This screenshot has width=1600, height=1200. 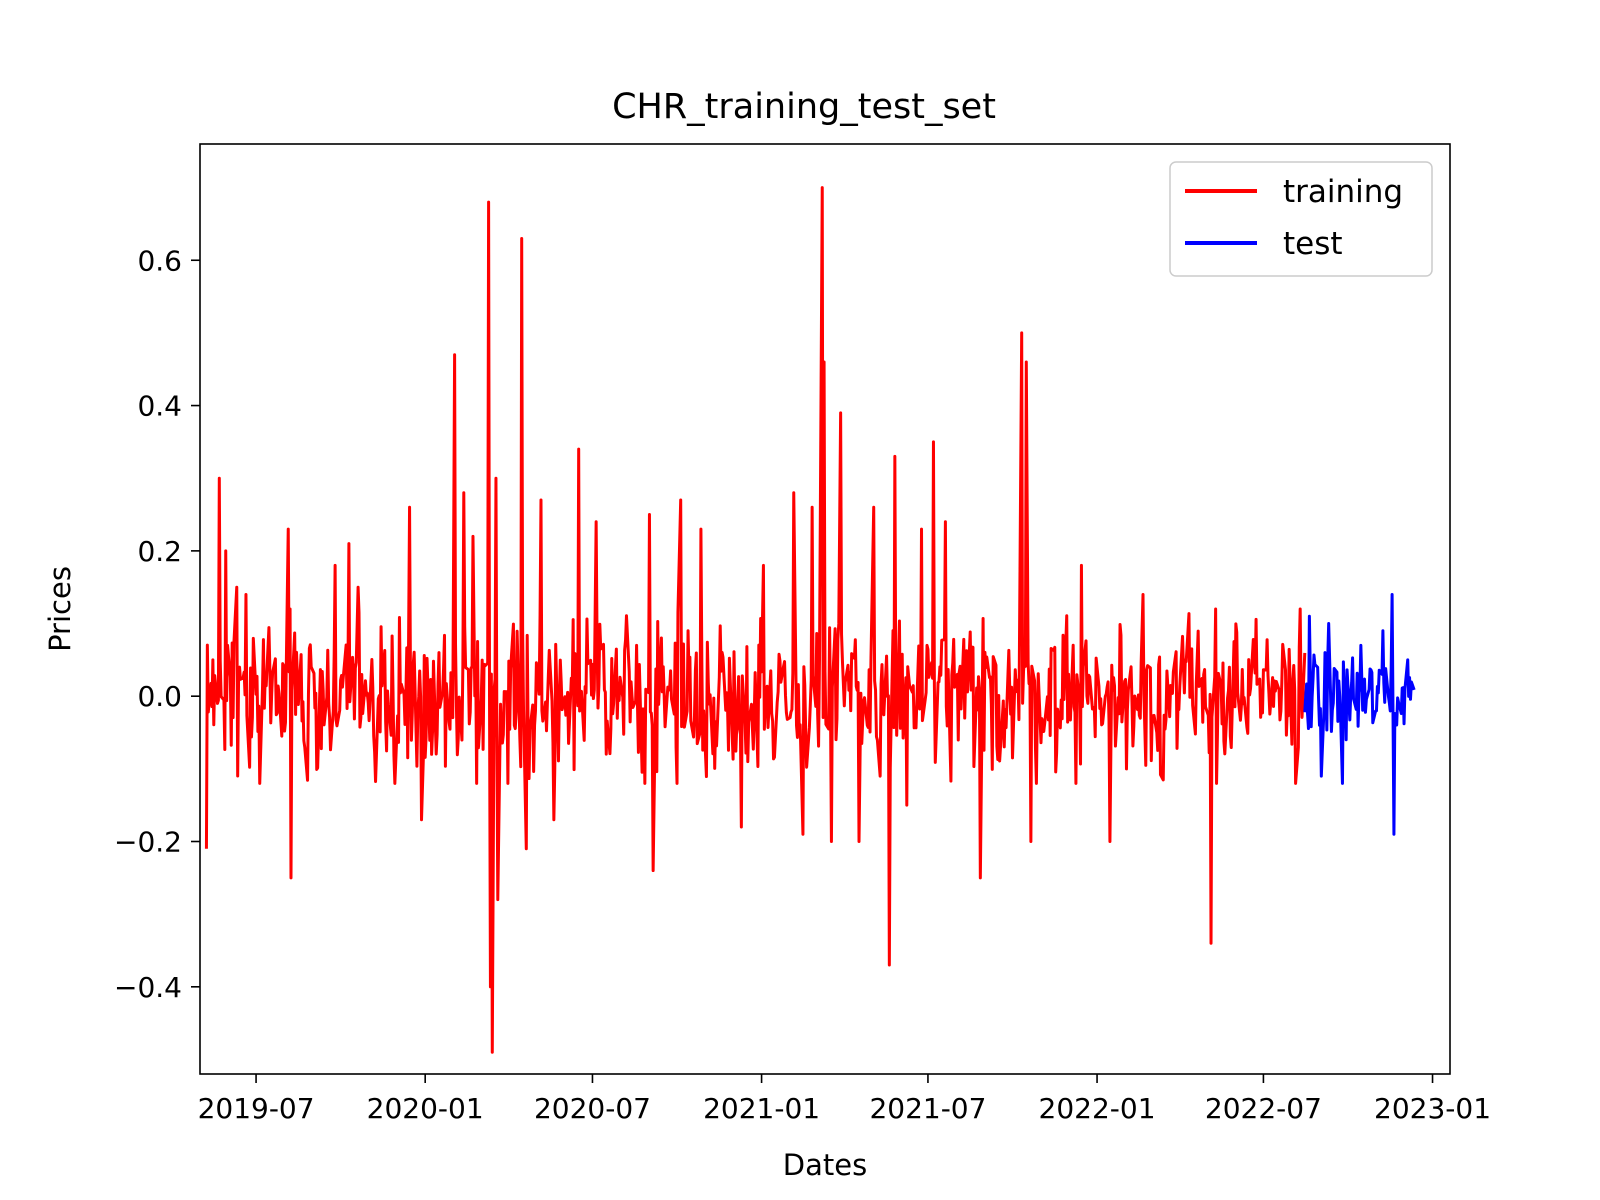 What do you see at coordinates (425, 1108) in the screenshot?
I see `x-tick-label: 2020-01` at bounding box center [425, 1108].